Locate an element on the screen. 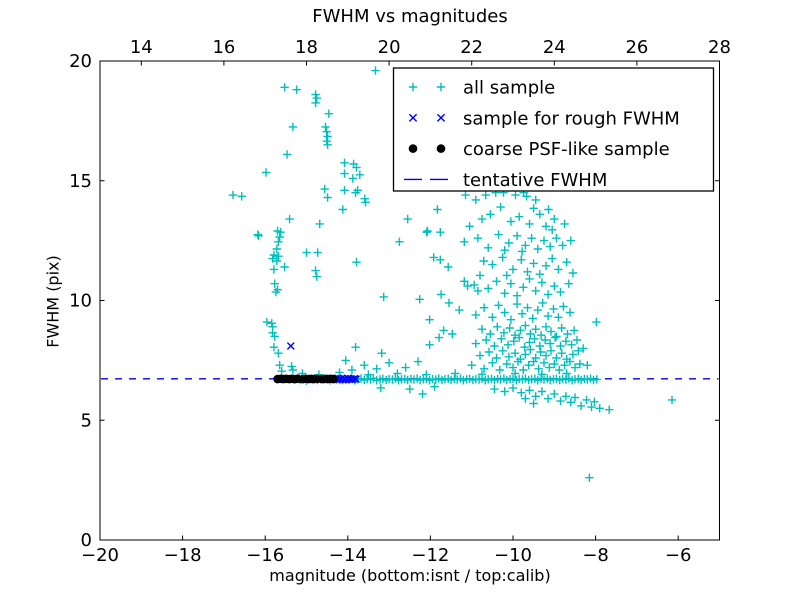 The image size is (800, 600). legend-item-dot: coarse PSF-like sample is located at coordinates (539, 149).